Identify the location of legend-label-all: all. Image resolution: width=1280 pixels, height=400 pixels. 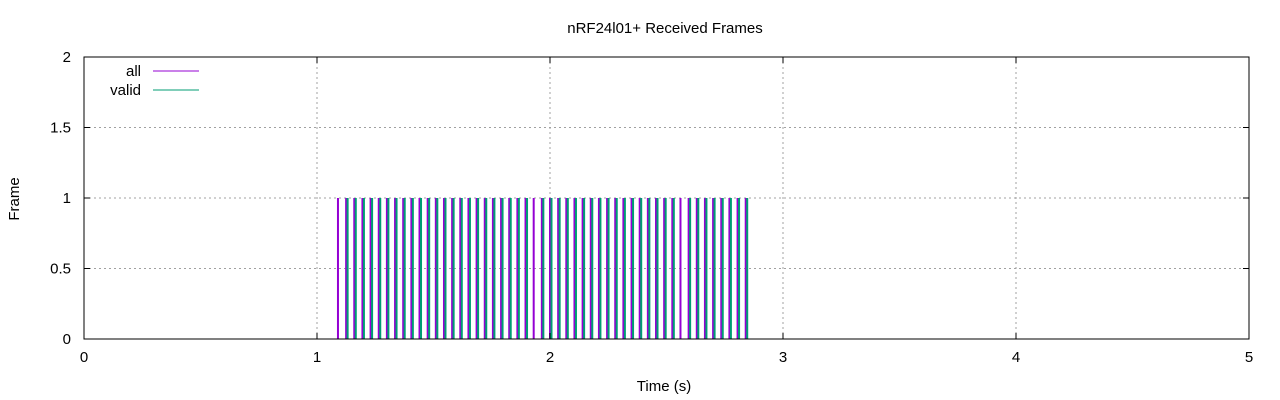
(133, 71).